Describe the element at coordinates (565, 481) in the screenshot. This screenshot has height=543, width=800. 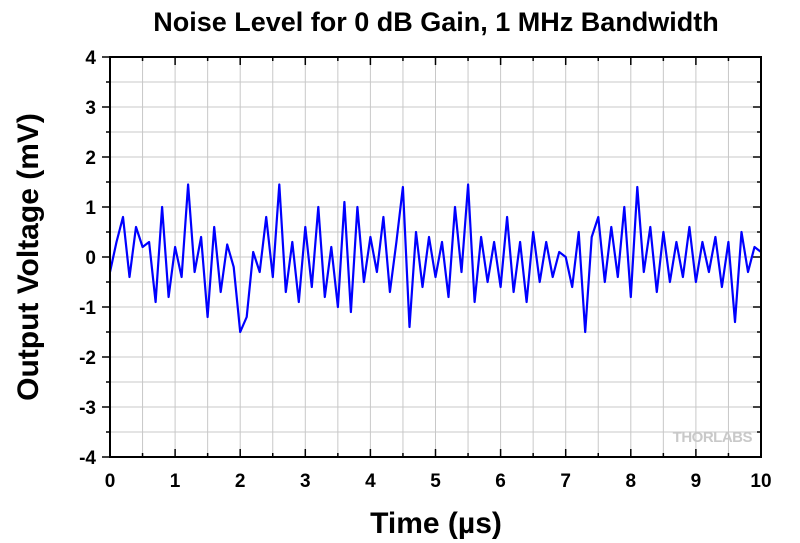
I see `x-tick-label: 7` at that location.